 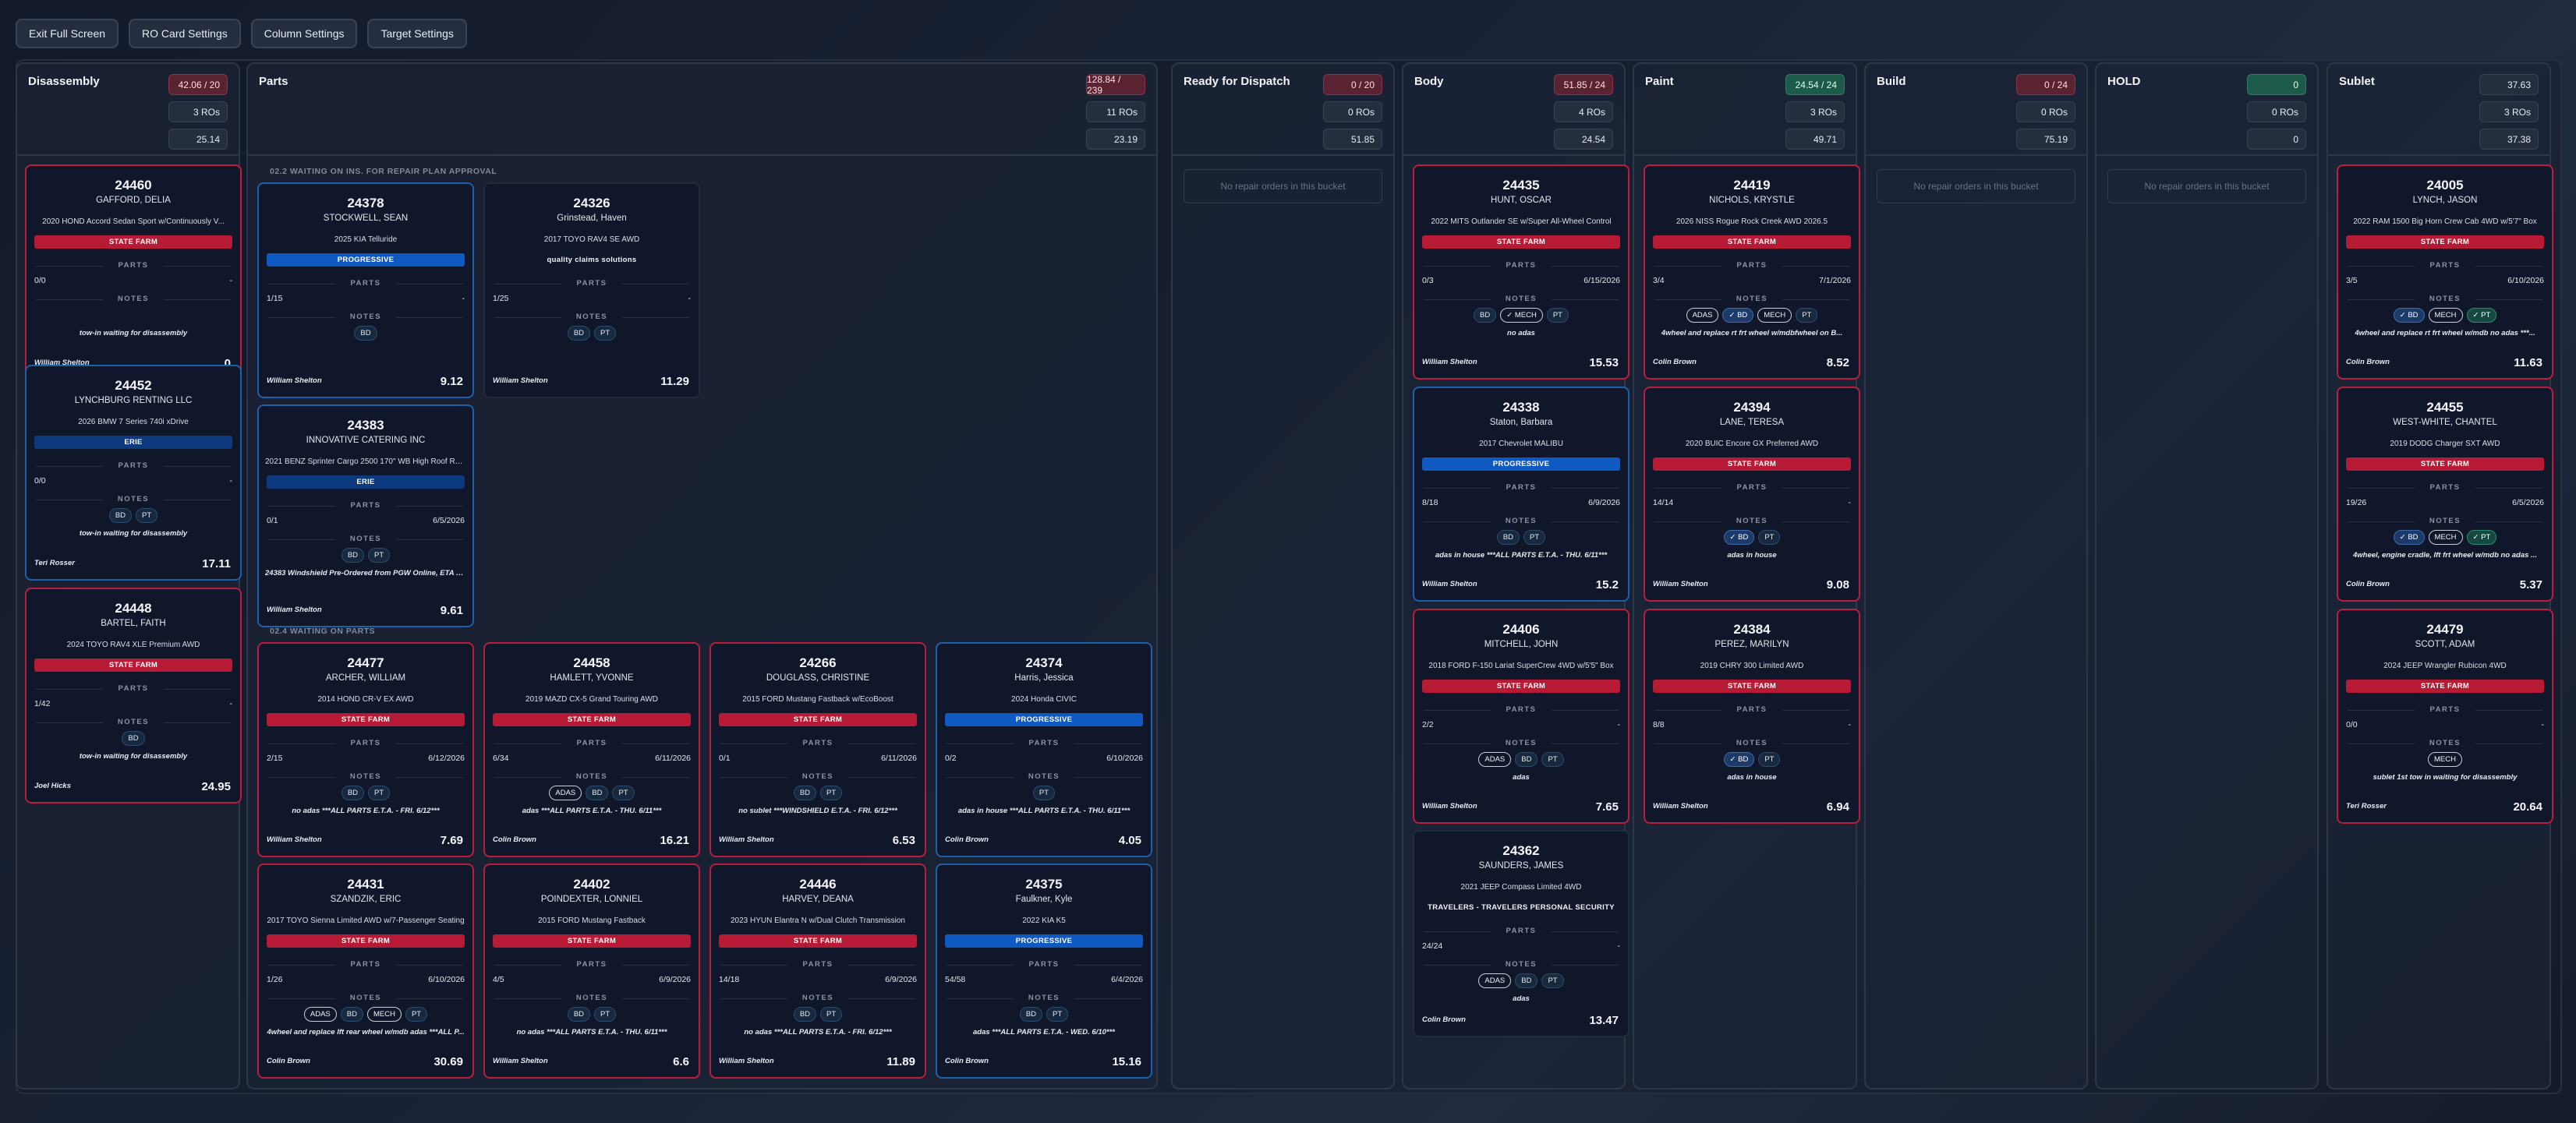 I want to click on insurance-badge: PROGRESSIVE, so click(x=1044, y=941).